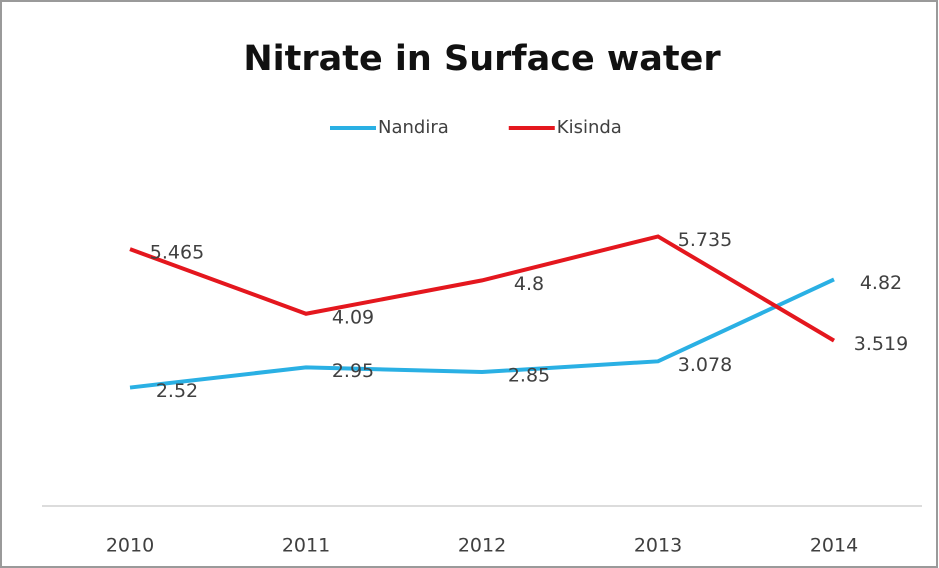 The image size is (939, 568). Describe the element at coordinates (881, 283) in the screenshot. I see `data-label: 4.82` at that location.